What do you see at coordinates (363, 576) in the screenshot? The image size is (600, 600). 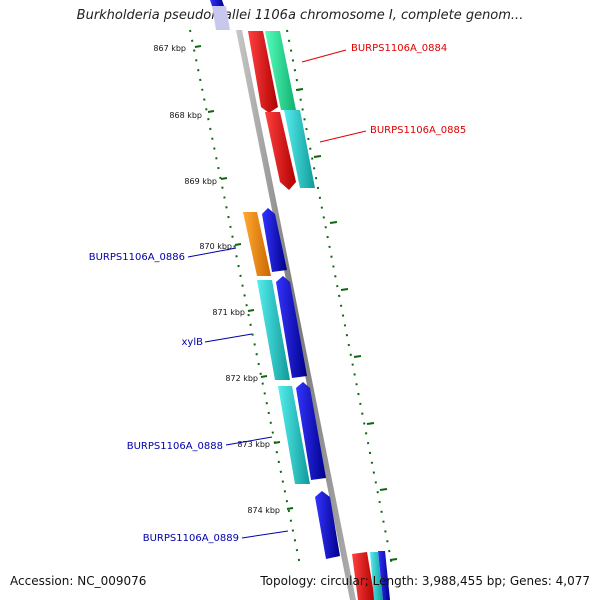 I see `gene-feature-bottom-red` at bounding box center [363, 576].